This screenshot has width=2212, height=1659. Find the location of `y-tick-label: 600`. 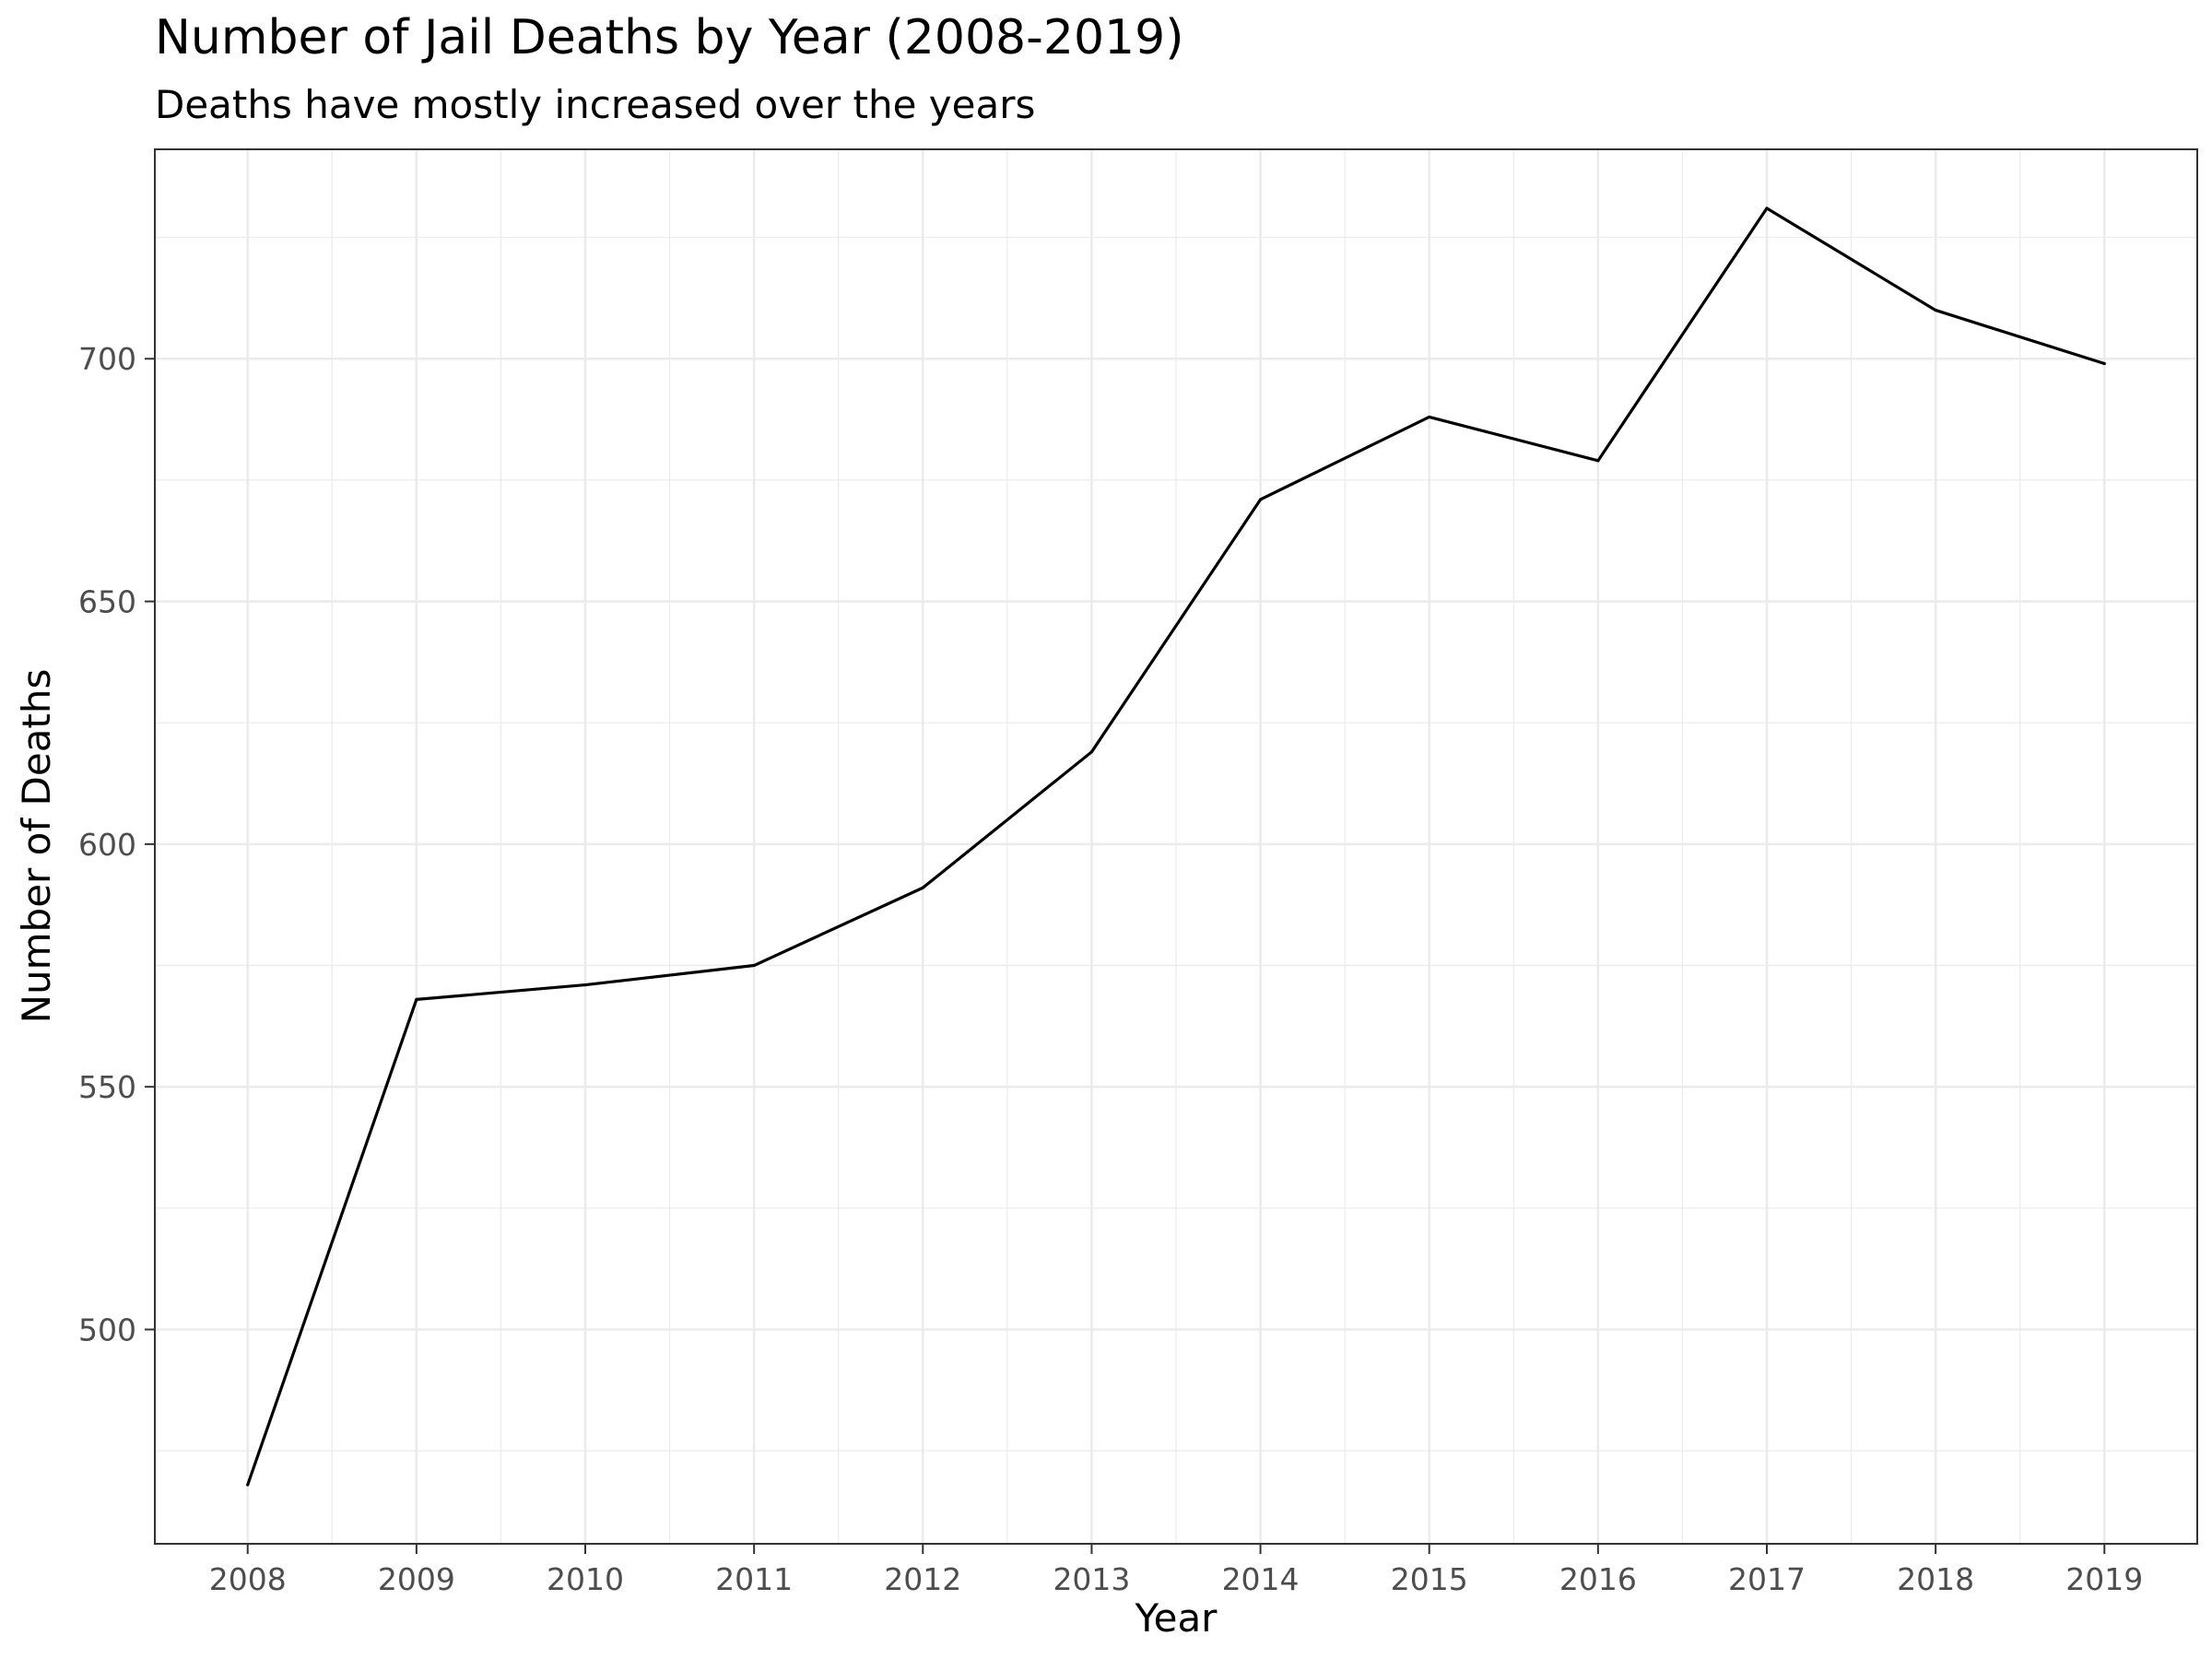

y-tick-label: 600 is located at coordinates (107, 845).